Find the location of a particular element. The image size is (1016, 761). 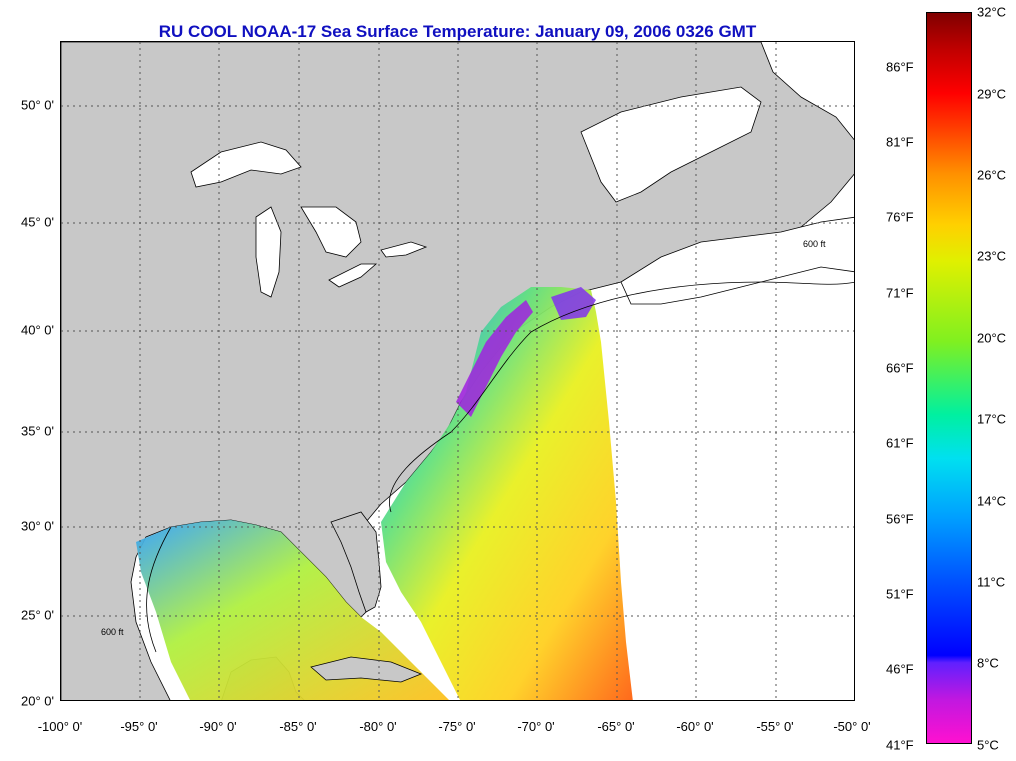

latitude-label: 30° 0' is located at coordinates (37, 526).